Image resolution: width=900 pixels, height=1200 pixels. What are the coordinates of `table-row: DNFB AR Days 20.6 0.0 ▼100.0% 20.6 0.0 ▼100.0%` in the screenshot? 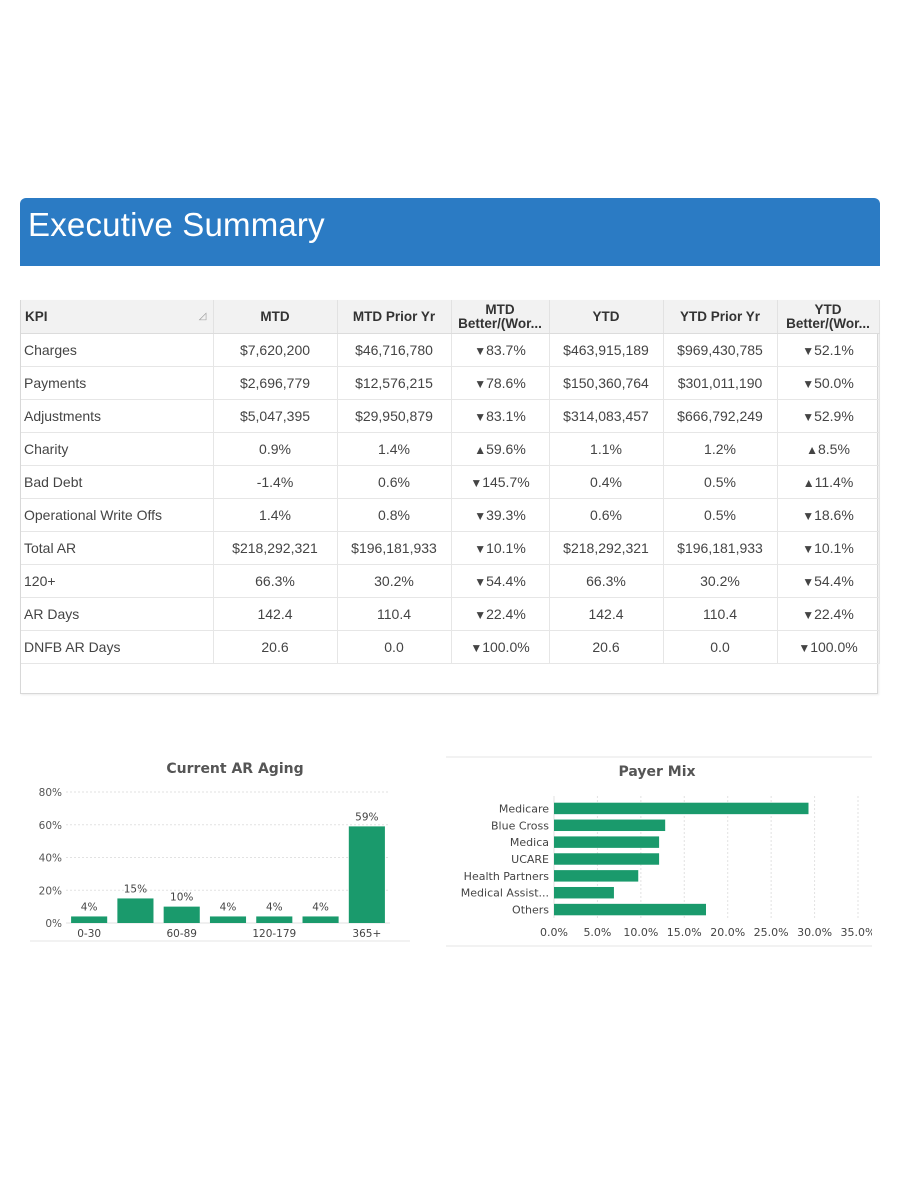 It's located at (450, 647).